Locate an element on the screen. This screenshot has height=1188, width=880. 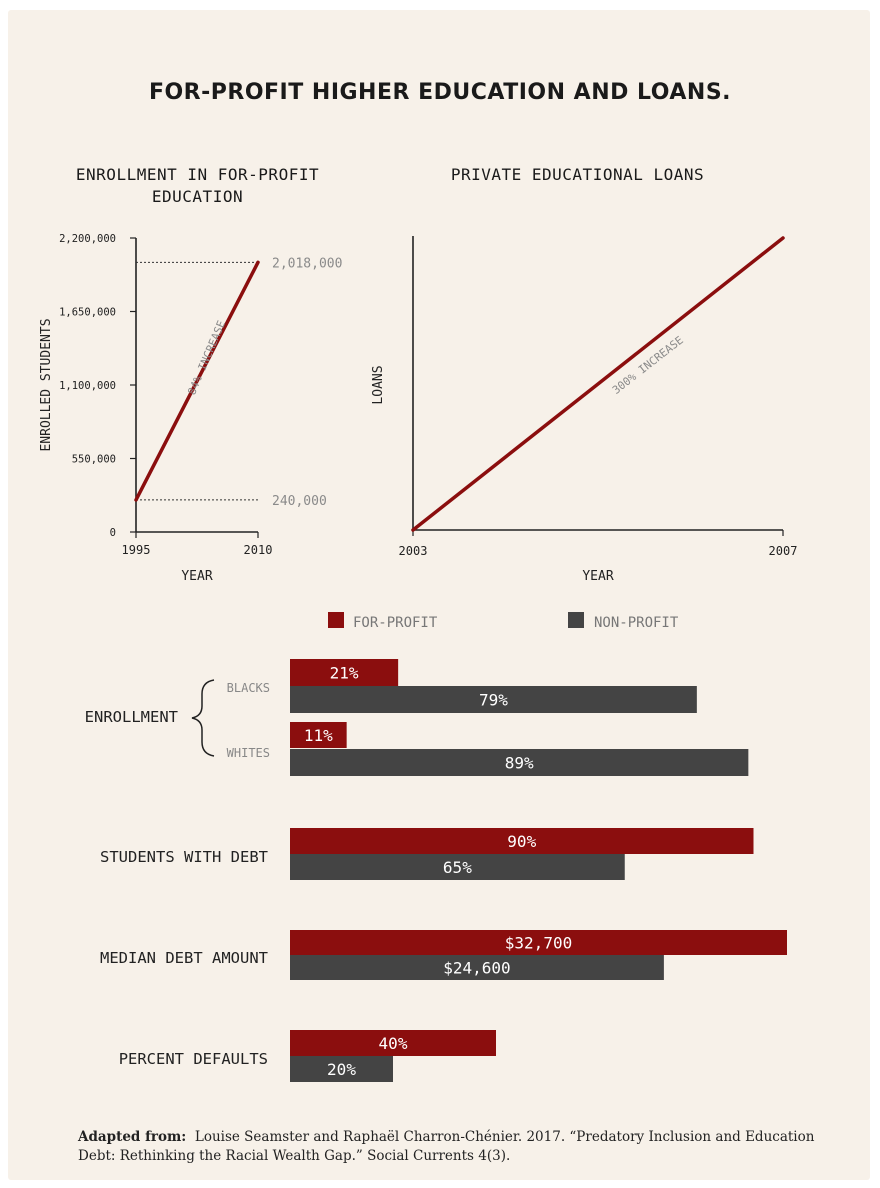
citation-lead: Adapted from: is located at coordinates (132, 1137).